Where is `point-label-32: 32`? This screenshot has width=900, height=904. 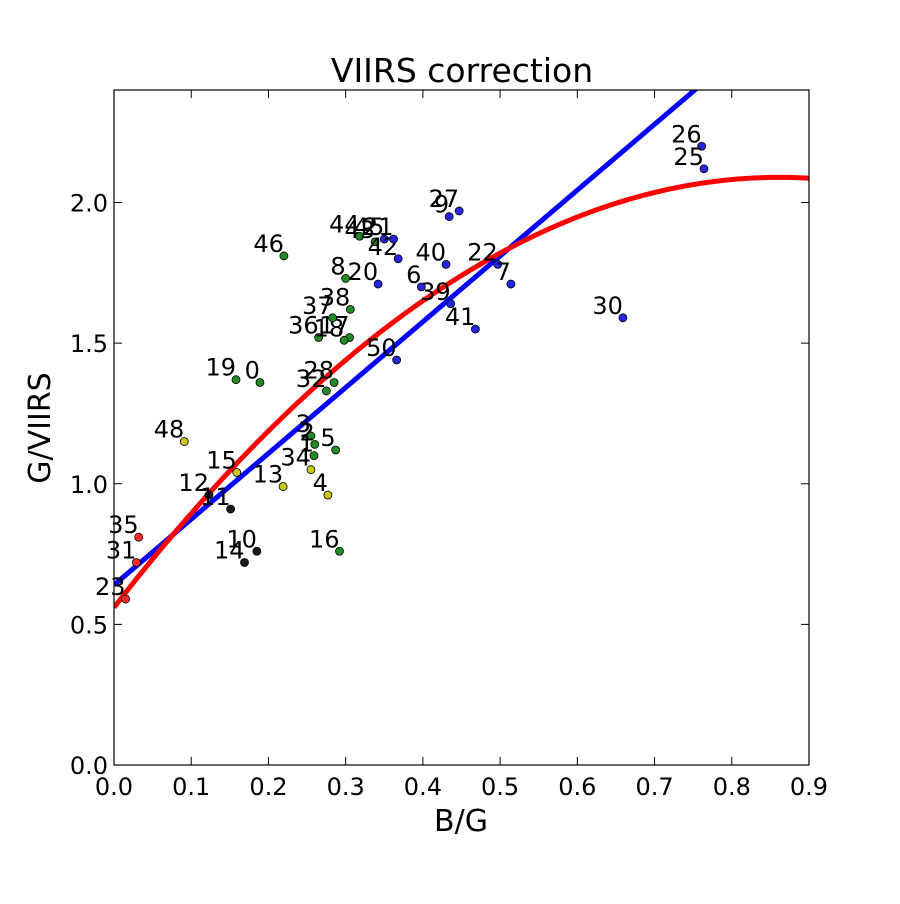 point-label-32: 32 is located at coordinates (311, 379).